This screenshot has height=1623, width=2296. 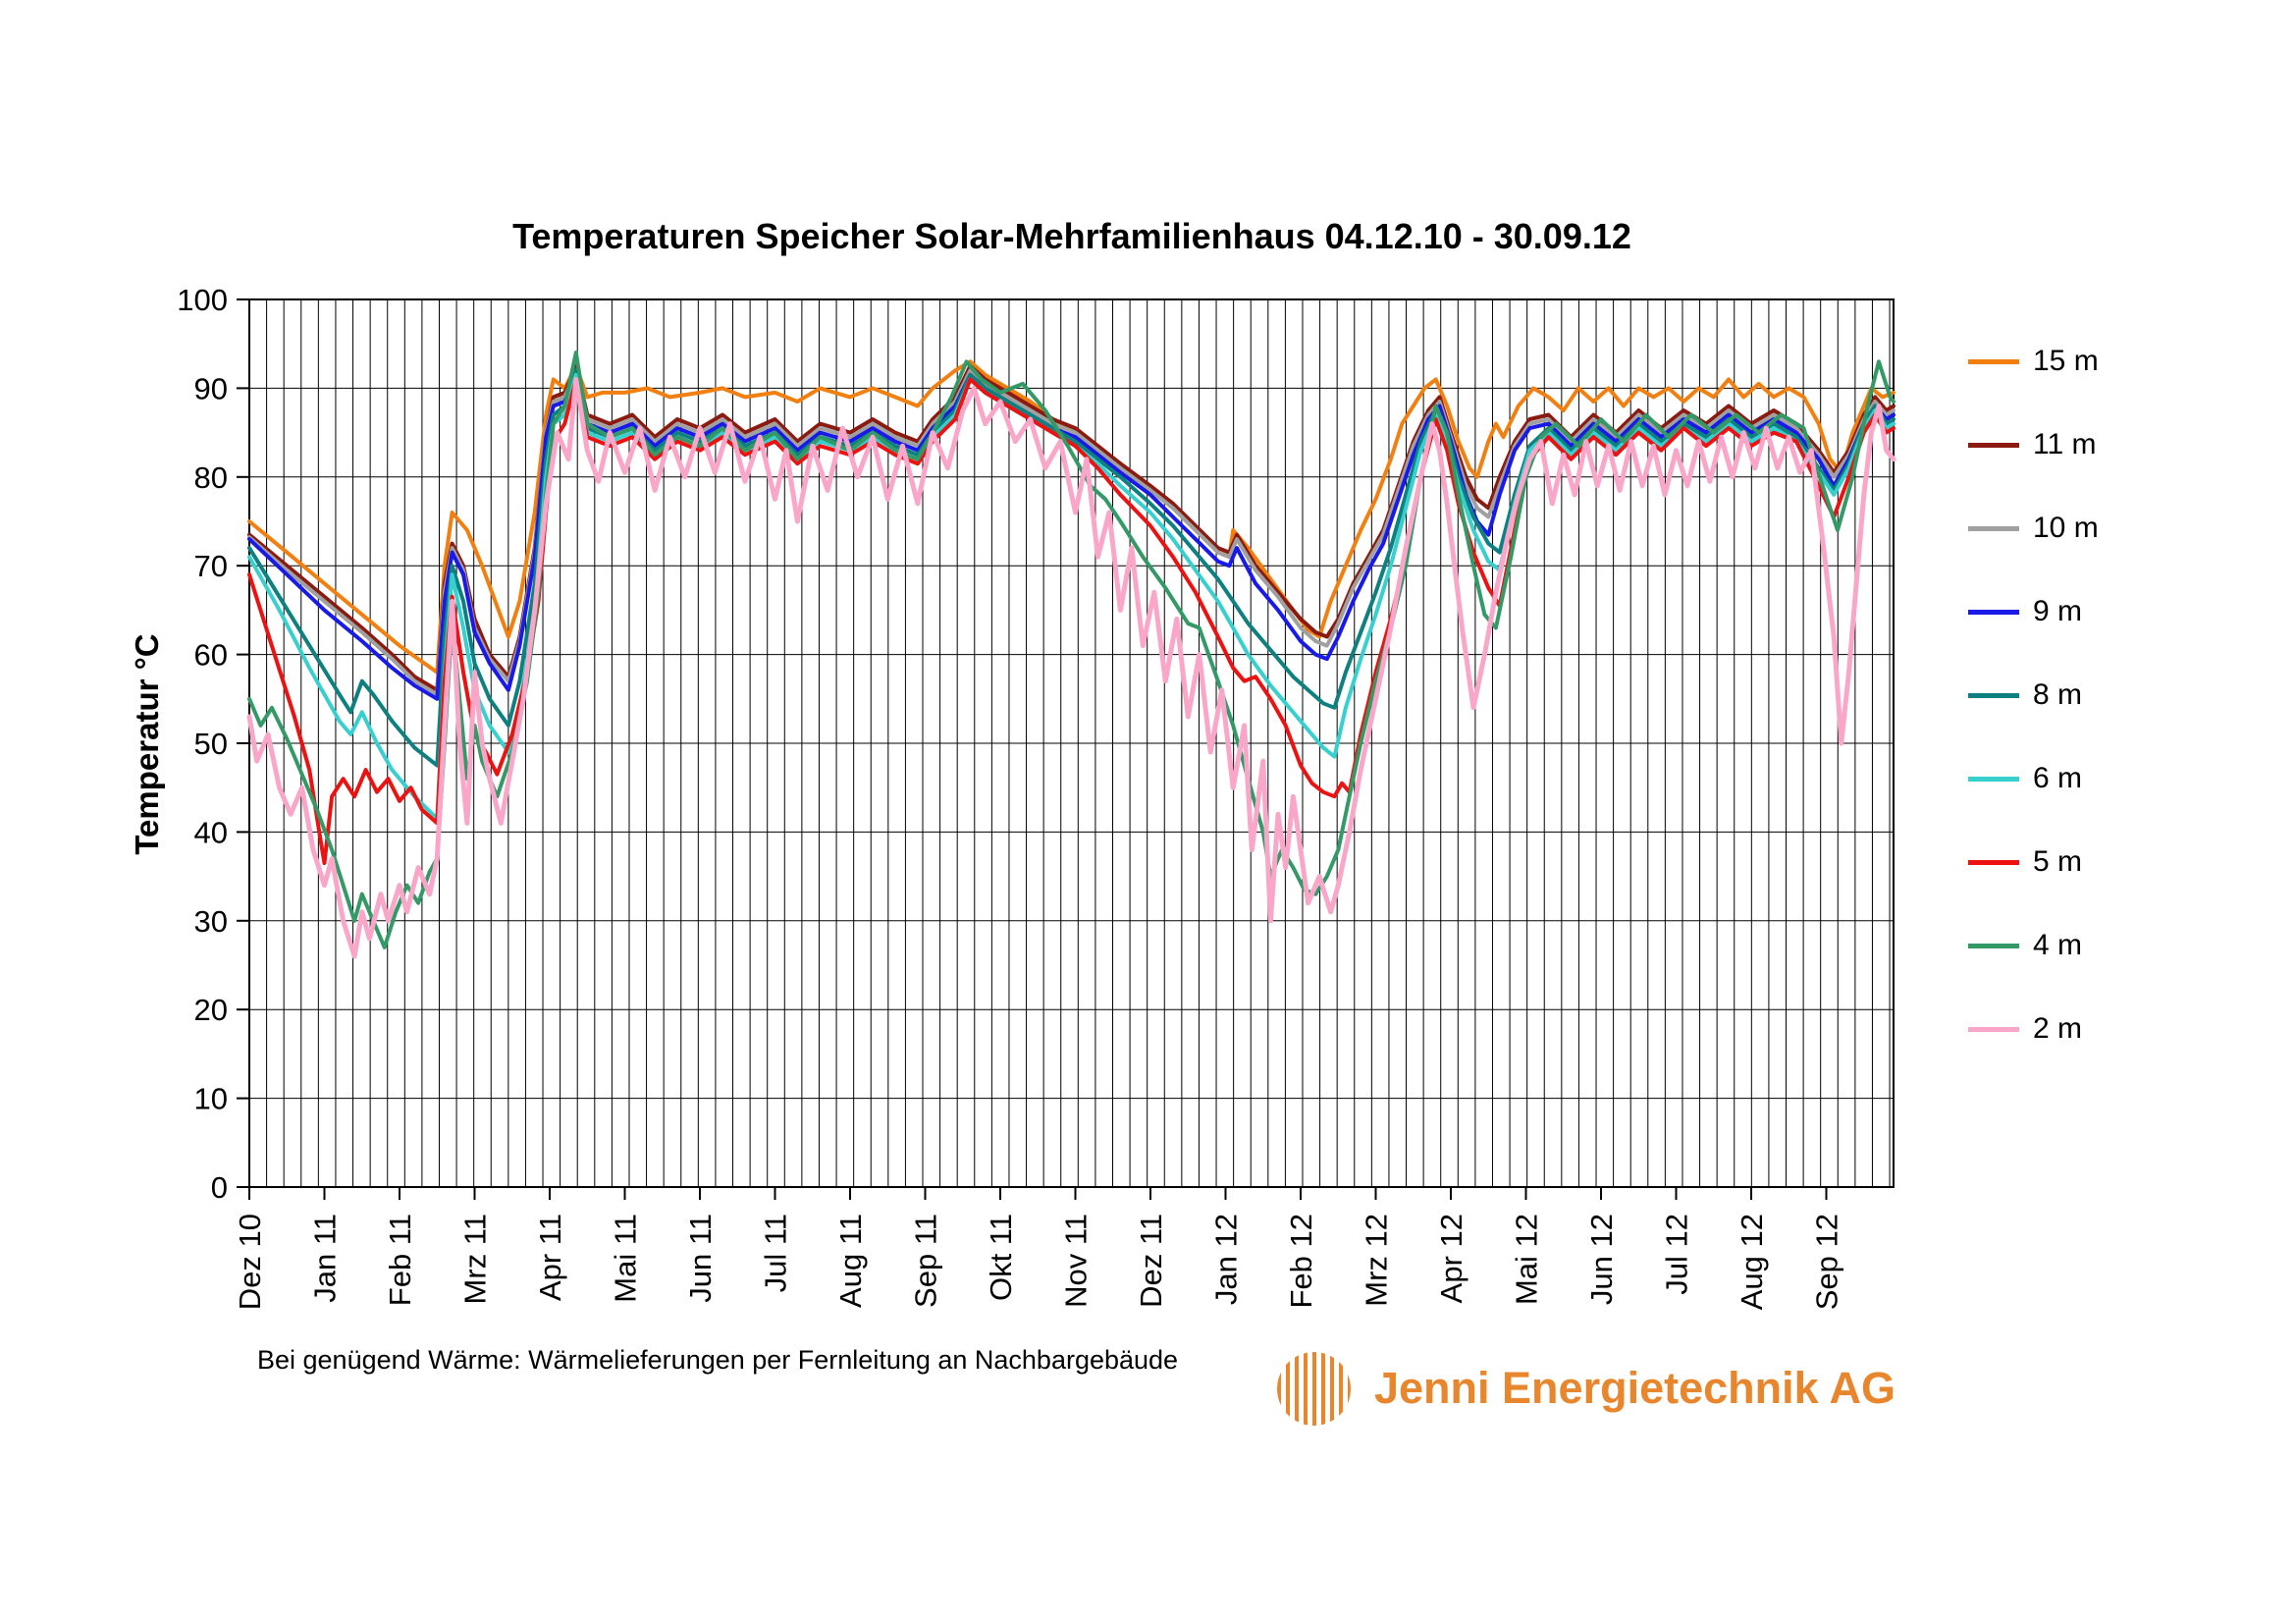 What do you see at coordinates (1377, 1260) in the screenshot?
I see `x-tick-label: Mrz 12` at bounding box center [1377, 1260].